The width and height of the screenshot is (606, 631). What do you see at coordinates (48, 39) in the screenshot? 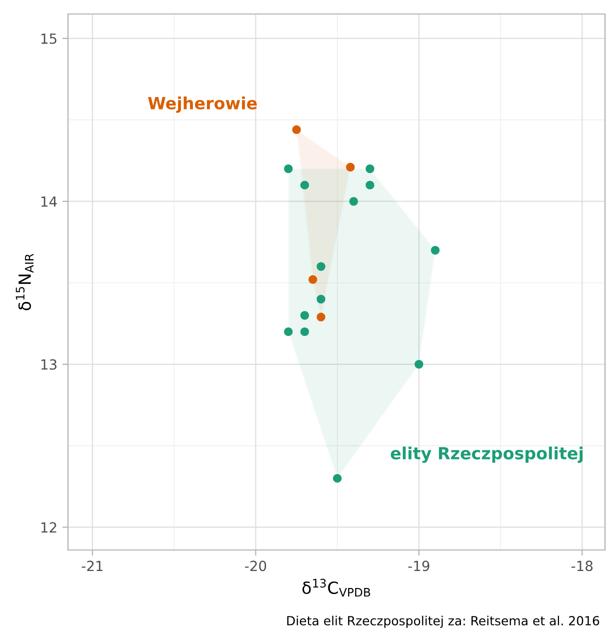
I see `y-tick-label: 15` at bounding box center [48, 39].